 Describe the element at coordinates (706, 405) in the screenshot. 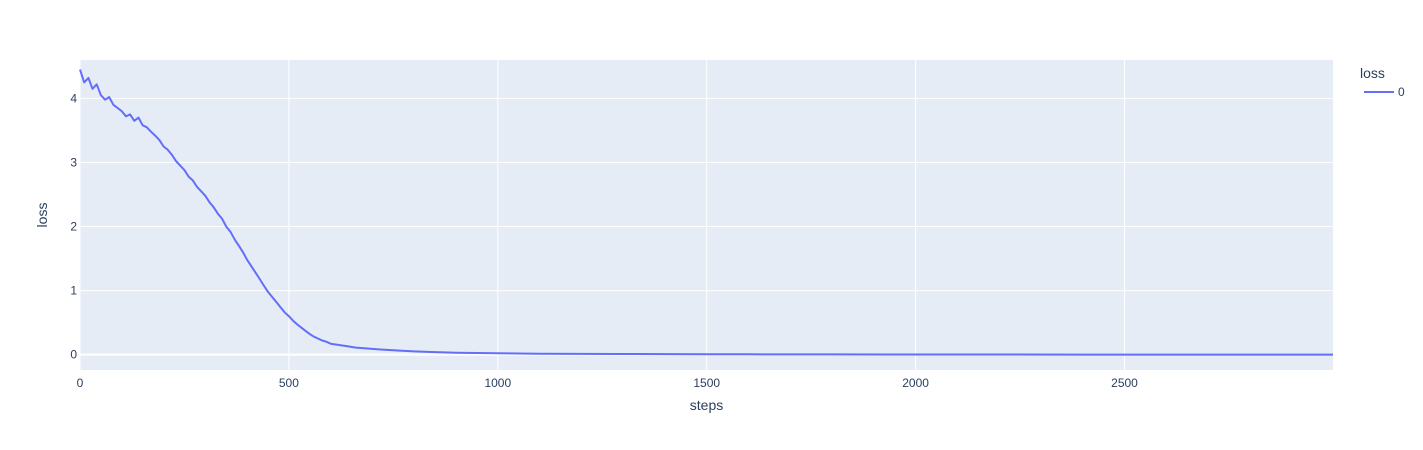

I see `x-axis-title: steps` at that location.